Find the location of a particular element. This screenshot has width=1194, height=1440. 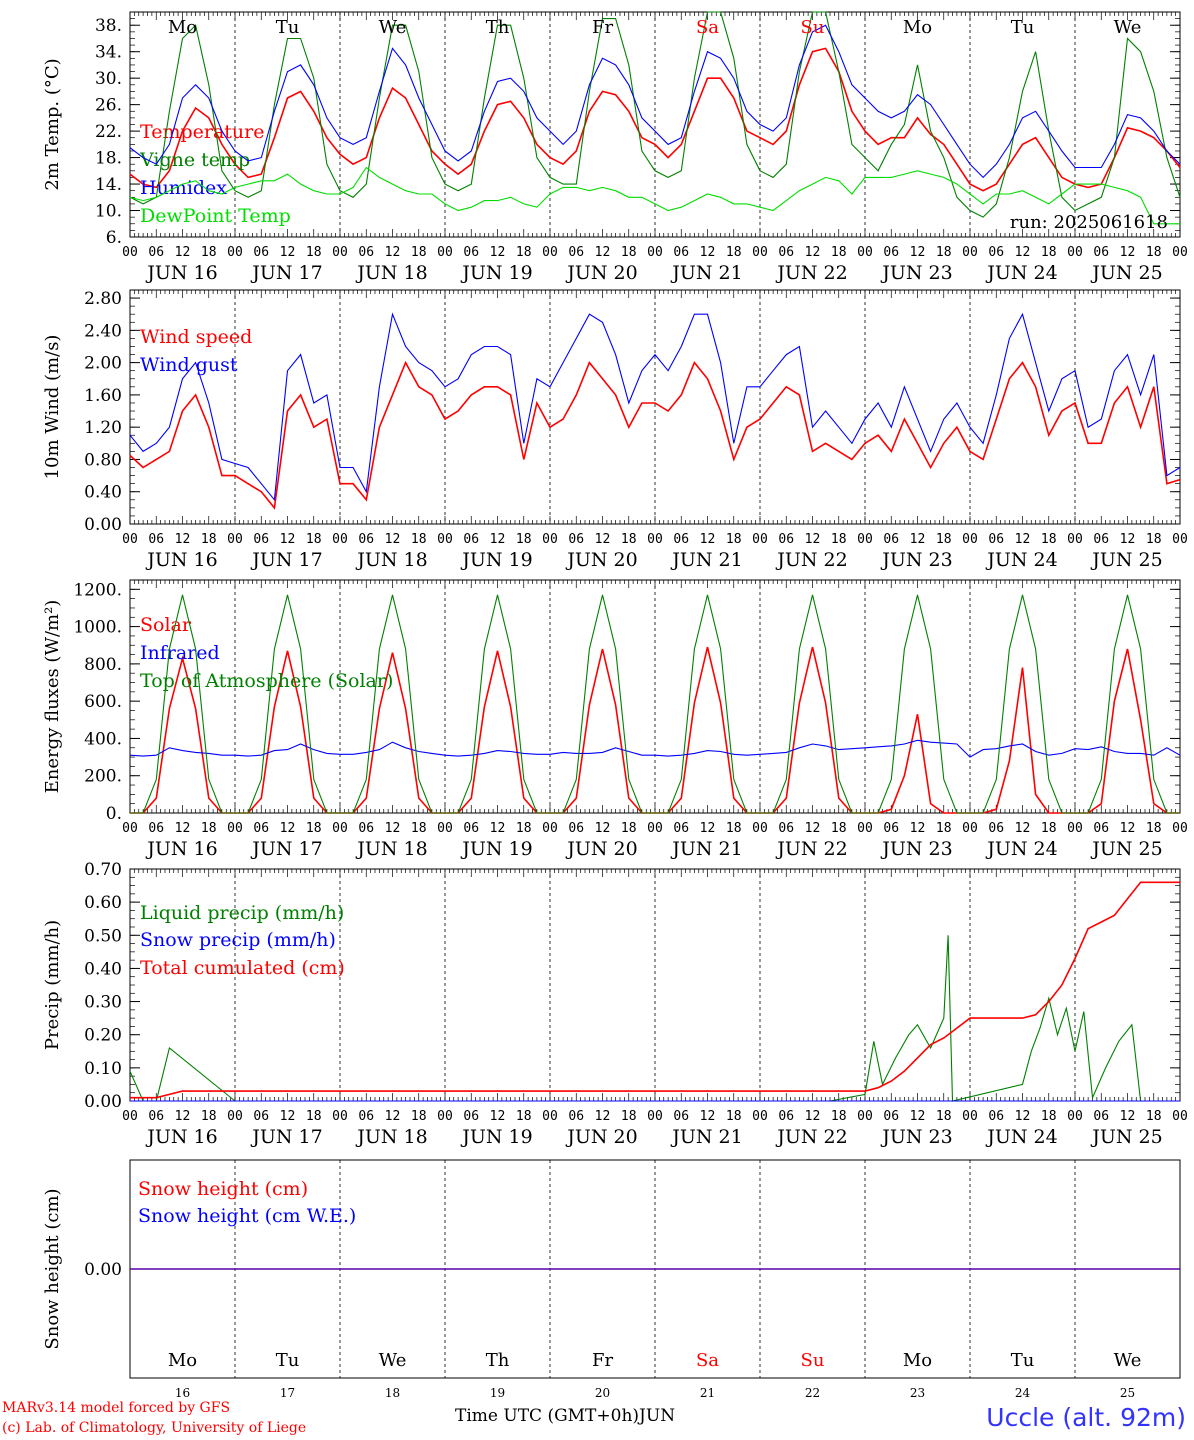

weekday-label-top: Th is located at coordinates (498, 27).